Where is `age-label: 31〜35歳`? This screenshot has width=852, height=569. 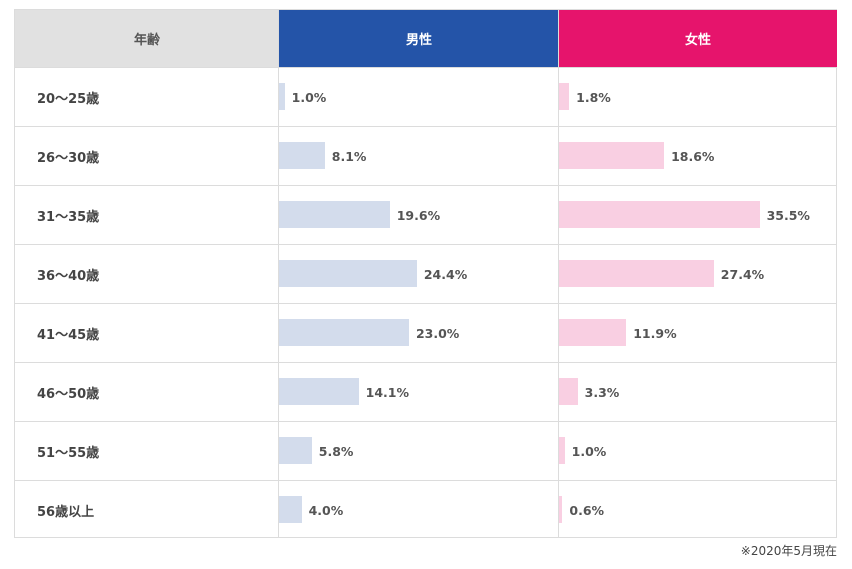 age-label: 31〜35歳 is located at coordinates (68, 217).